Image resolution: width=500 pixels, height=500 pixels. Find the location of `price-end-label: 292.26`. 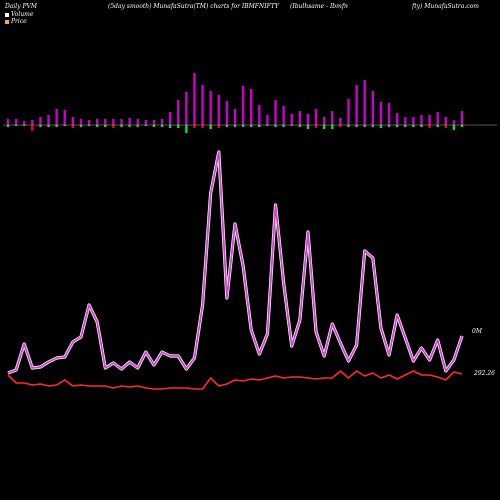

price-end-label: 292.26 is located at coordinates (484, 373).